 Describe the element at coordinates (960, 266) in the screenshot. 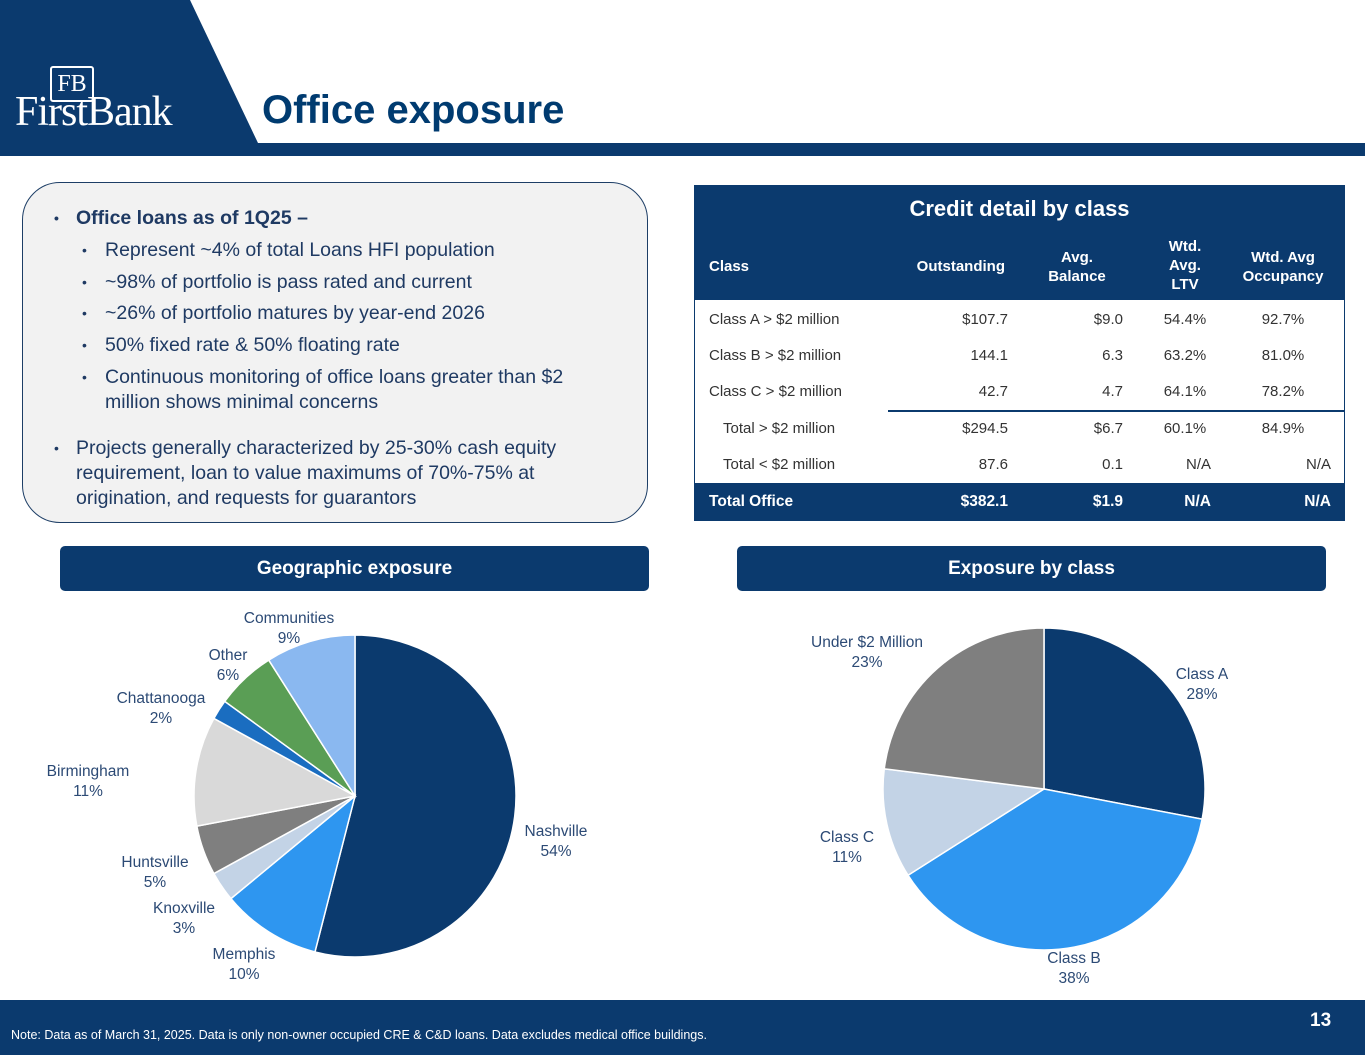

I see `col-header-outstanding: Outstanding` at that location.